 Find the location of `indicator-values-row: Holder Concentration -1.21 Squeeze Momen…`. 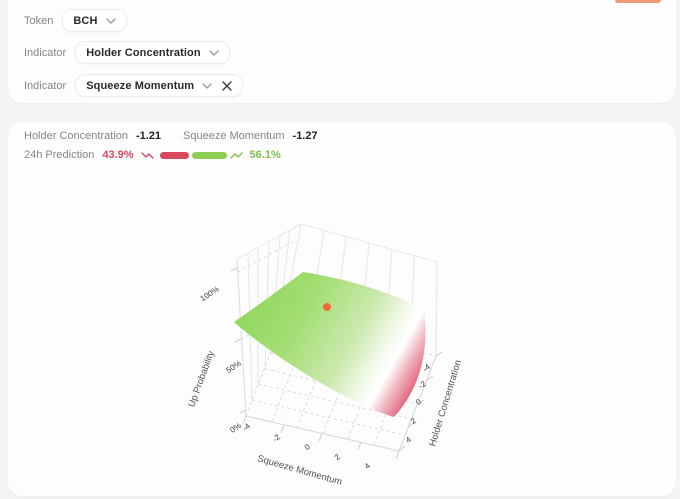

indicator-values-row: Holder Concentration -1.21 Squeeze Momen… is located at coordinates (171, 136).